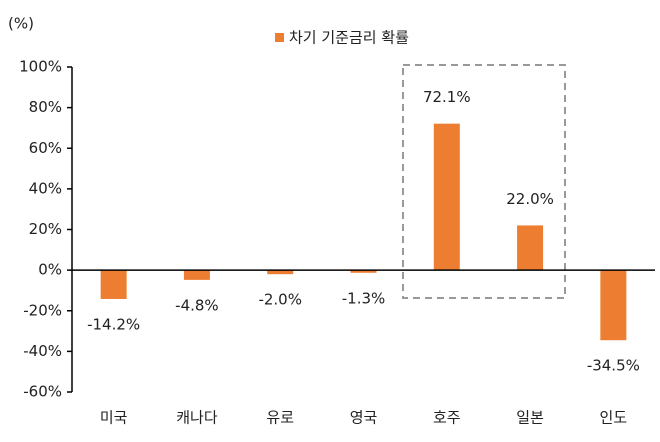  I want to click on y-tick-label: -20%, so click(42, 310).